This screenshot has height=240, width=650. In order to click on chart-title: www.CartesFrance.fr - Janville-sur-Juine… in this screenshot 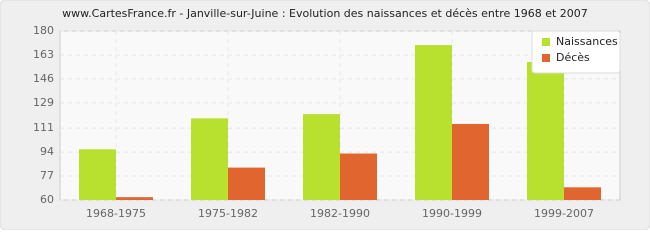, I will do `click(325, 13)`.